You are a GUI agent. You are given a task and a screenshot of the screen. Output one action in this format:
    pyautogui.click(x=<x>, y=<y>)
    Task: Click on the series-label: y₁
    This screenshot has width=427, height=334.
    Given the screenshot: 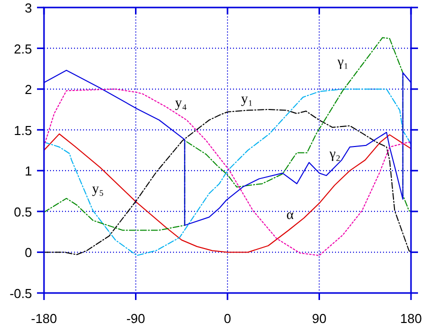 What is the action you would take?
    pyautogui.click(x=247, y=100)
    